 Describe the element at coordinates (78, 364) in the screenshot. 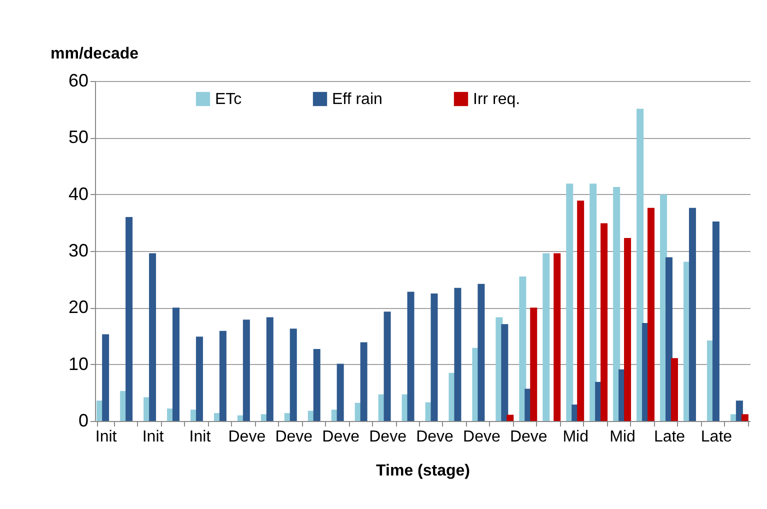

I see `y-tick-label: 10` at that location.